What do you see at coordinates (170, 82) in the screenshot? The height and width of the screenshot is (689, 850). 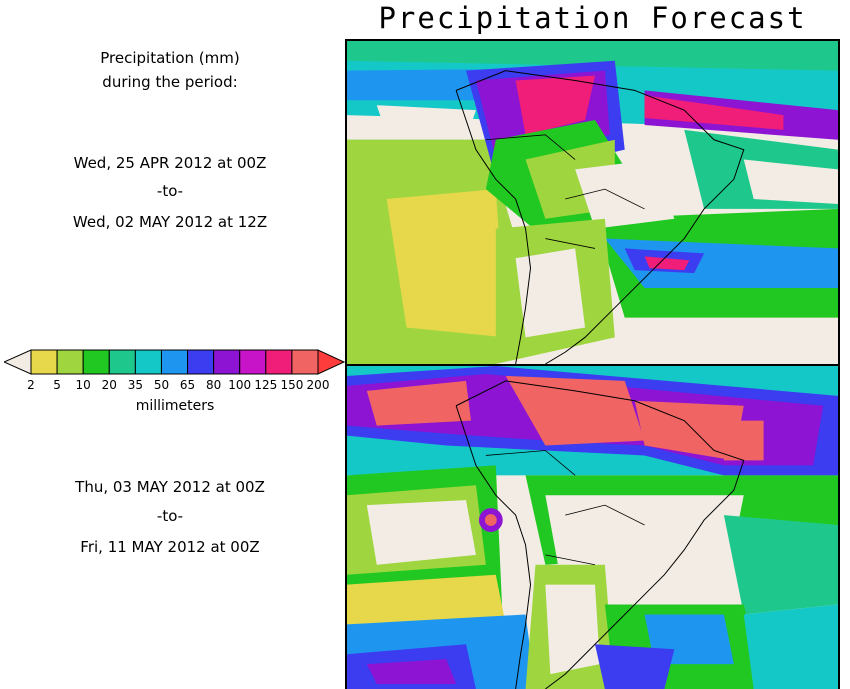 I see `period-header-line2: during the period:` at bounding box center [170, 82].